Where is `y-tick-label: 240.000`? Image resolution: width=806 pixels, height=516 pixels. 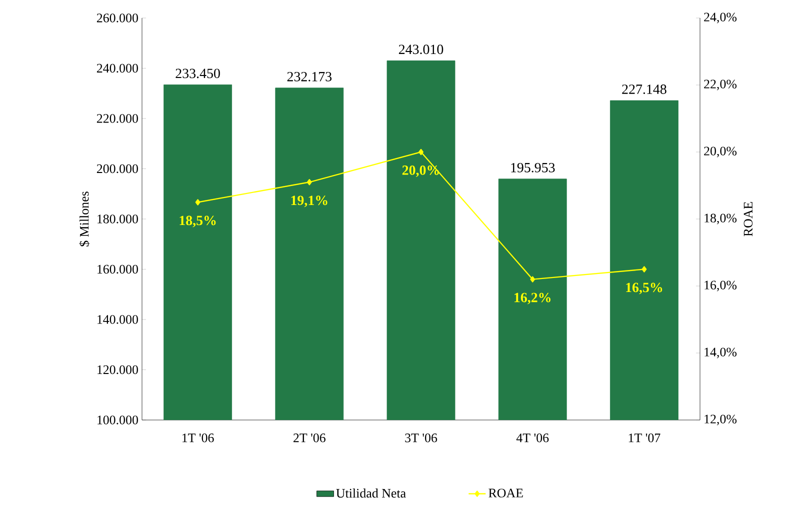 y-tick-label: 240.000 is located at coordinates (117, 68).